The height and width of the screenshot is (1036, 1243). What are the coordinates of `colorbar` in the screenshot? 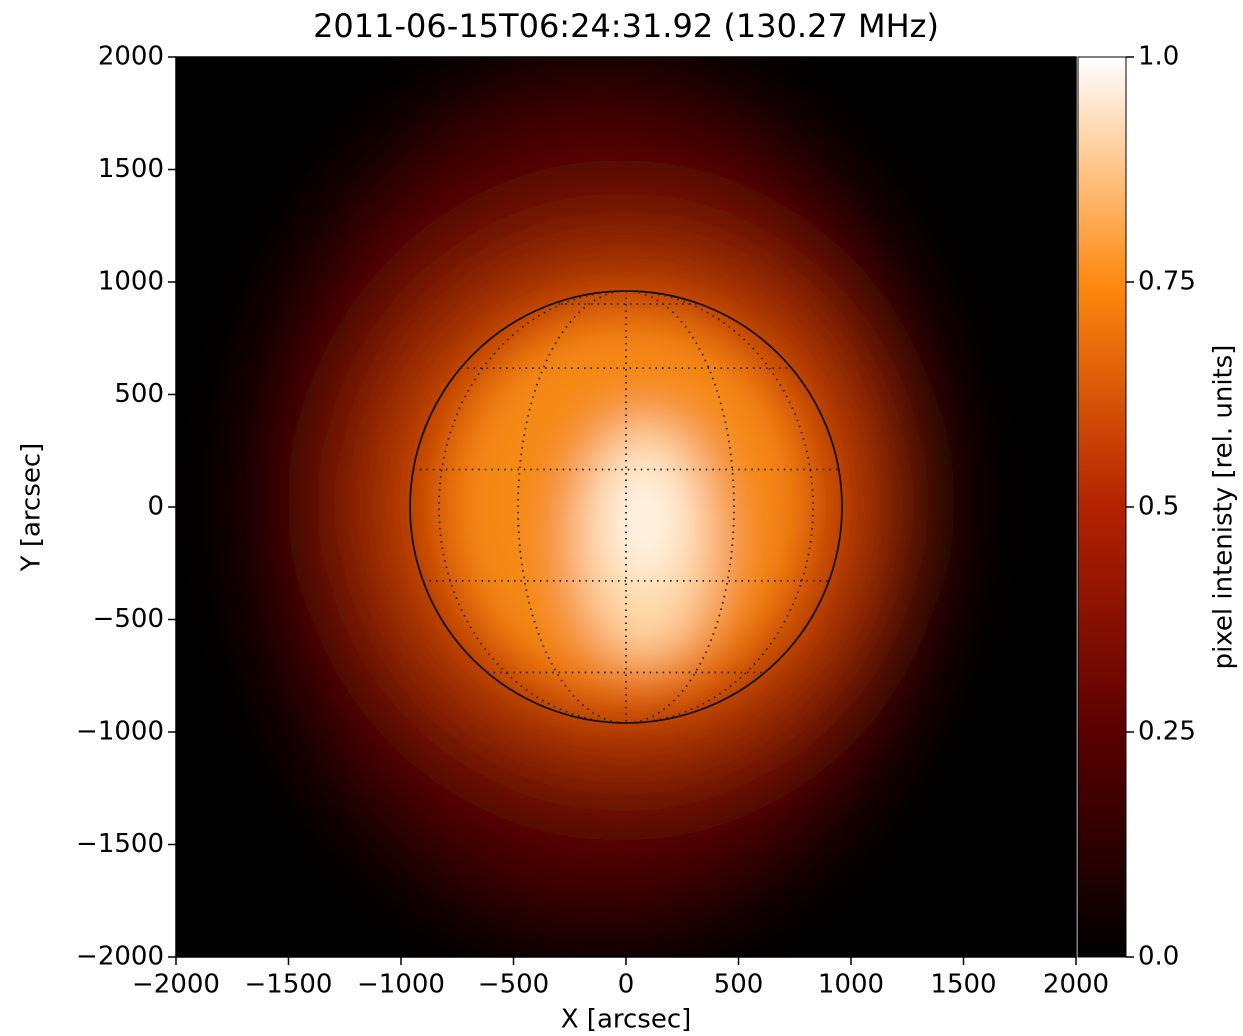 It's located at (1102, 507).